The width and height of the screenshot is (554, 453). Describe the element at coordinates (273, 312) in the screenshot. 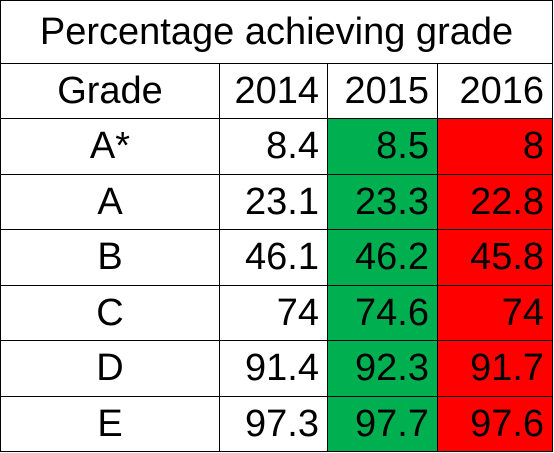

I see `value-2014-cell: 74` at that location.